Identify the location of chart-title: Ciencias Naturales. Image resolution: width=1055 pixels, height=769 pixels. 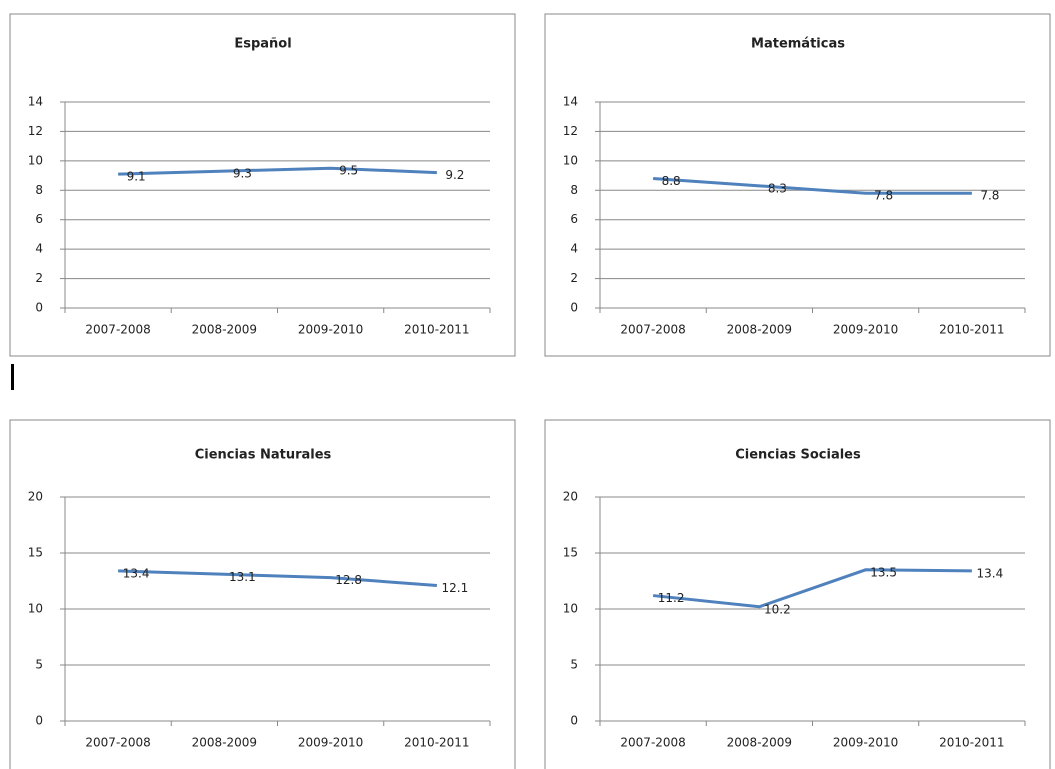
(263, 455).